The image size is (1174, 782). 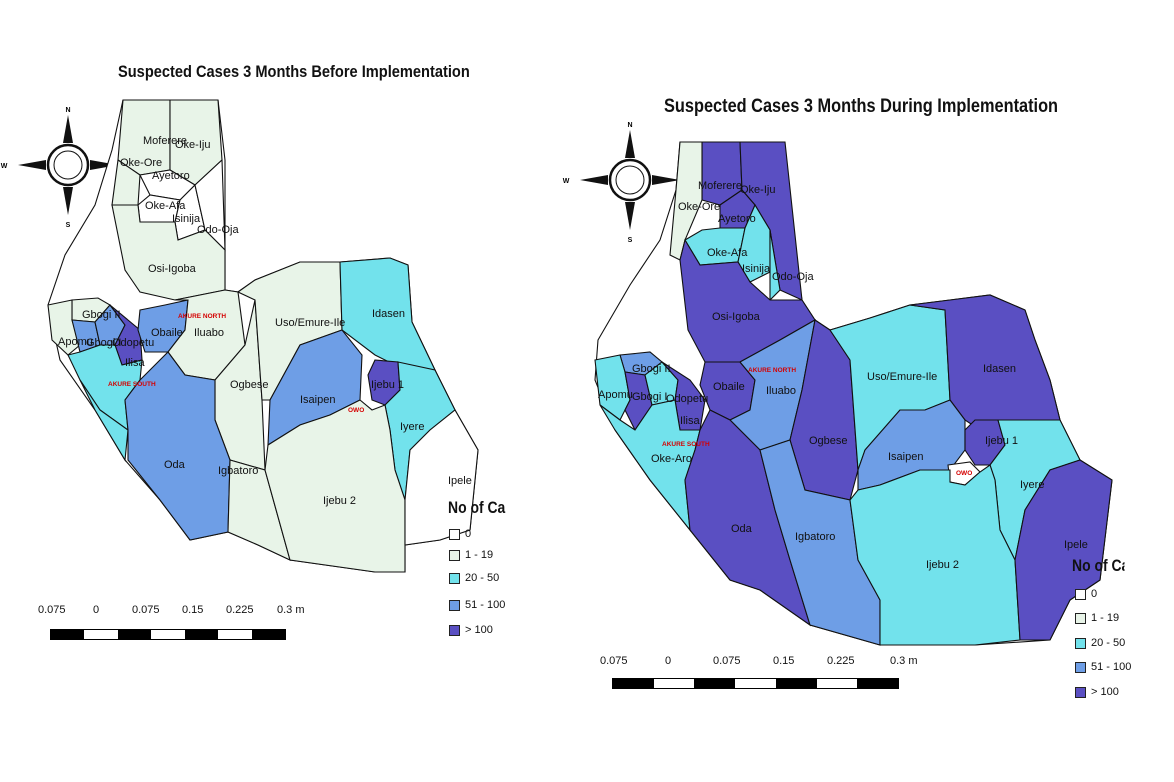 What do you see at coordinates (671, 459) in the screenshot?
I see `label-oke-aro: Oke-Aro` at bounding box center [671, 459].